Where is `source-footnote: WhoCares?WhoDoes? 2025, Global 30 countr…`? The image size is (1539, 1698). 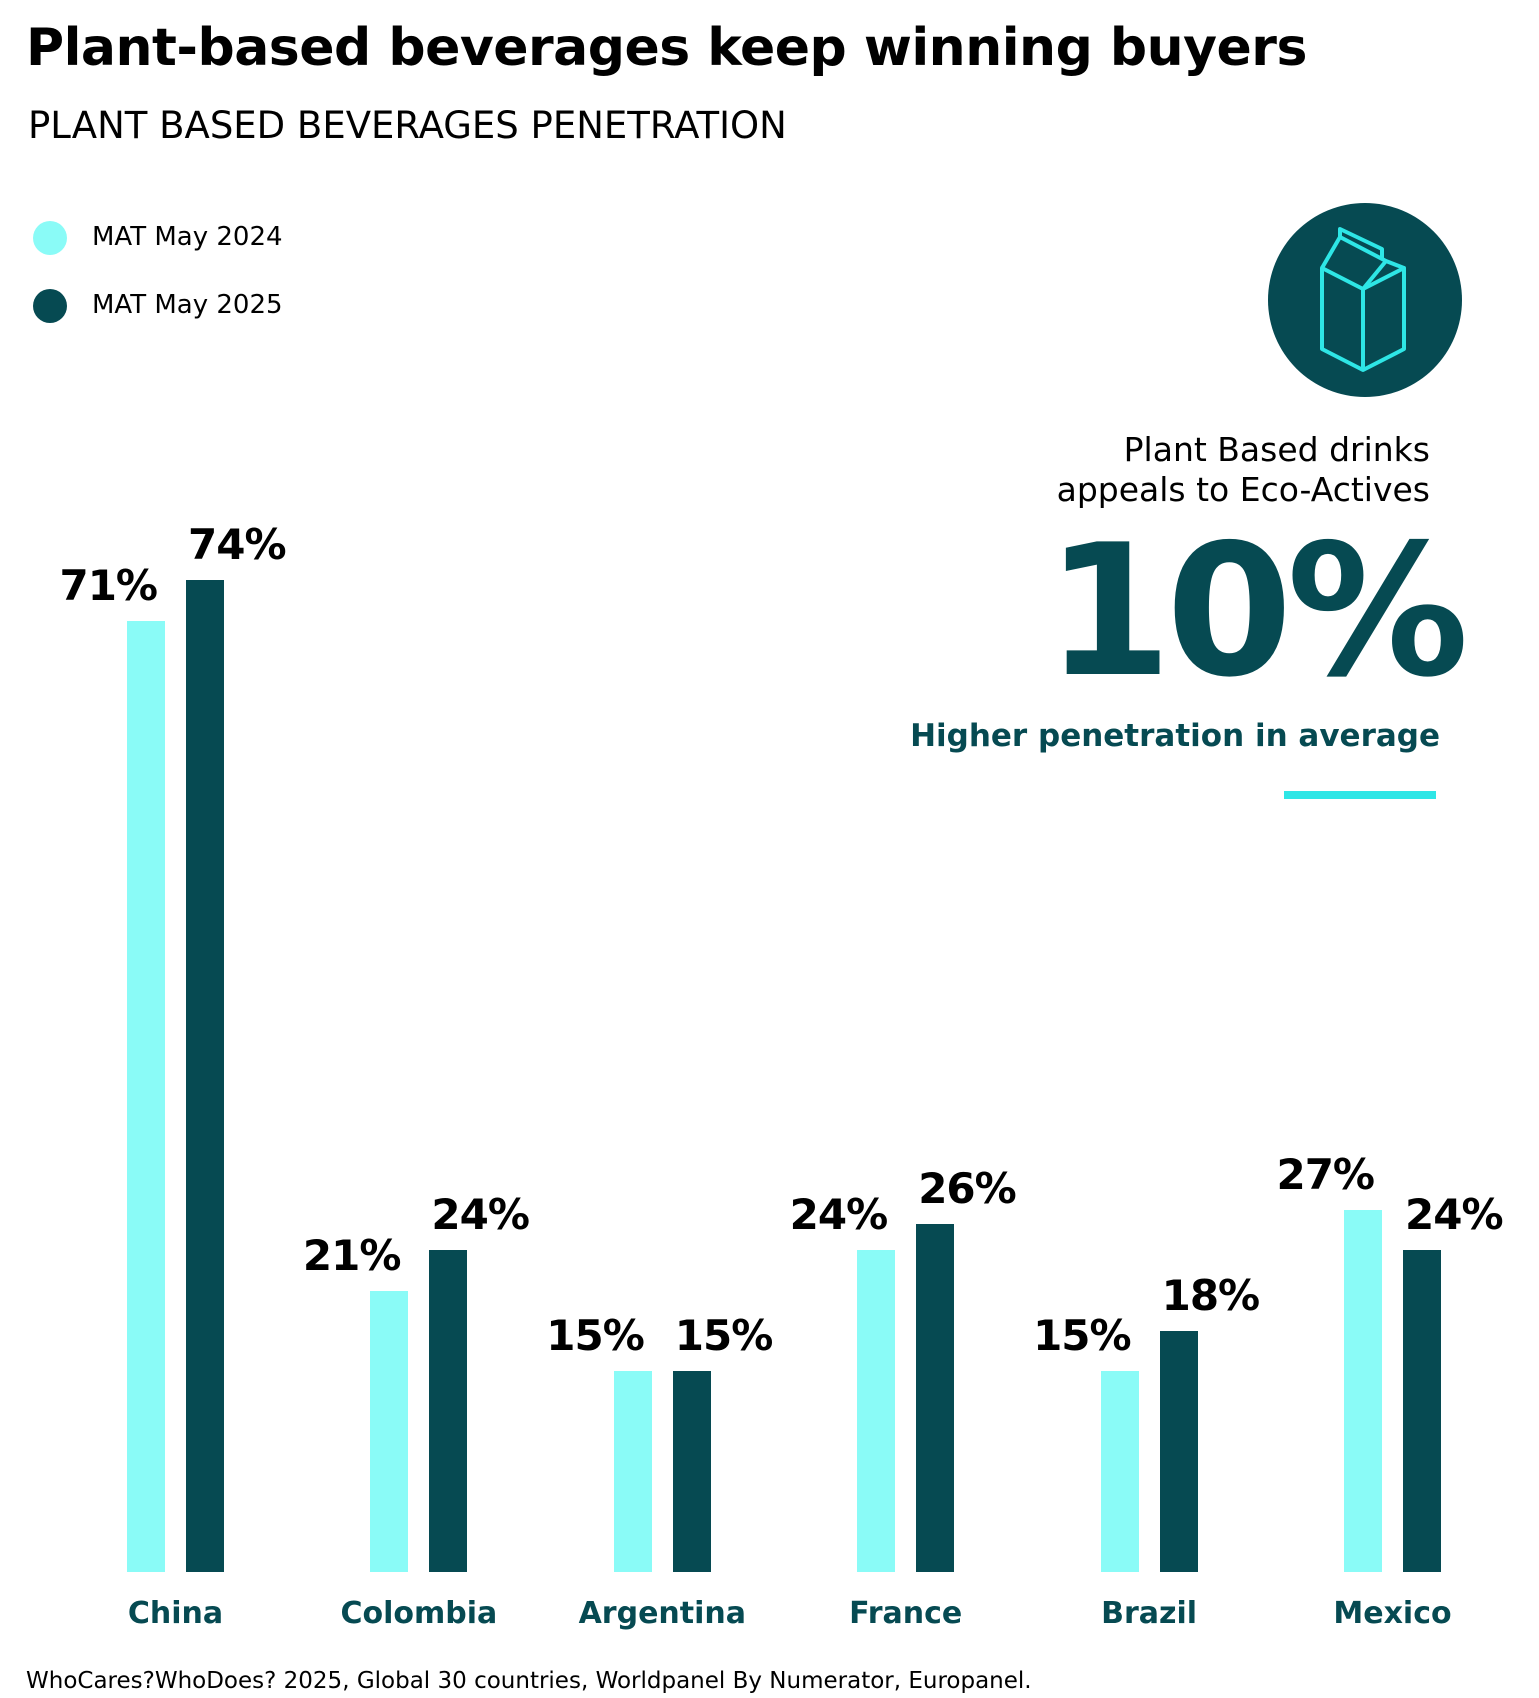
source-footnote: WhoCares?WhoDoes? 2025, Global 30 countr… is located at coordinates (529, 1681).